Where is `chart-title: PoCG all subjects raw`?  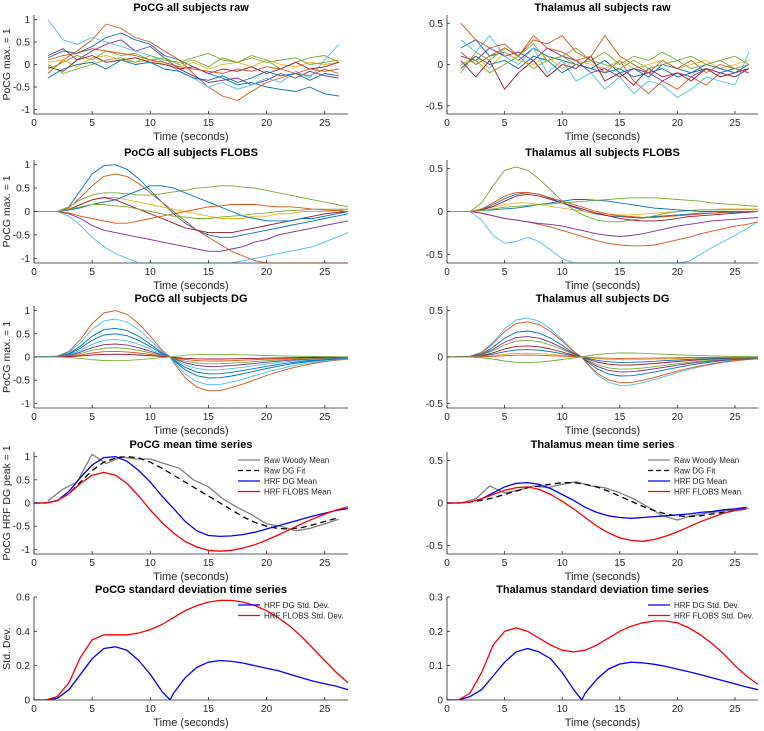 chart-title: PoCG all subjects raw is located at coordinates (191, 8).